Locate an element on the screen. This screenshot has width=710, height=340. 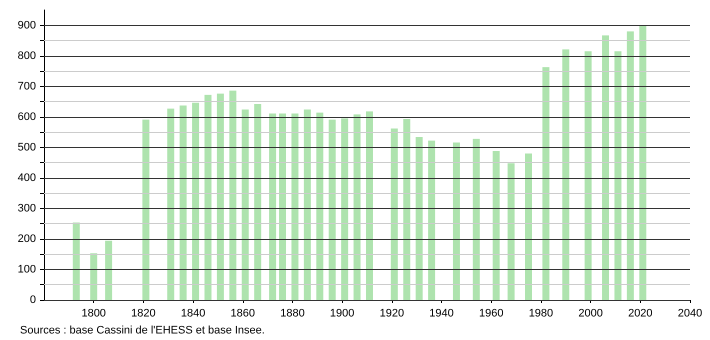
y-tick-label: 0 is located at coordinates (33, 300).